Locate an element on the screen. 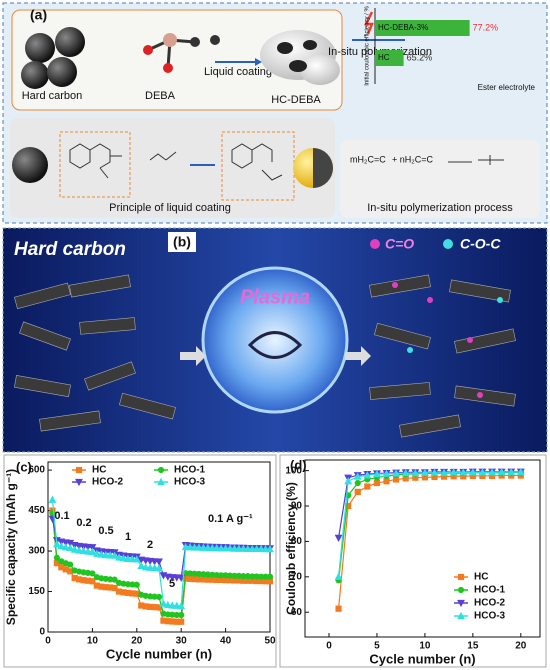 The height and width of the screenshot is (670, 550). hard-carbon-label: Hard carbon is located at coordinates (52, 96).